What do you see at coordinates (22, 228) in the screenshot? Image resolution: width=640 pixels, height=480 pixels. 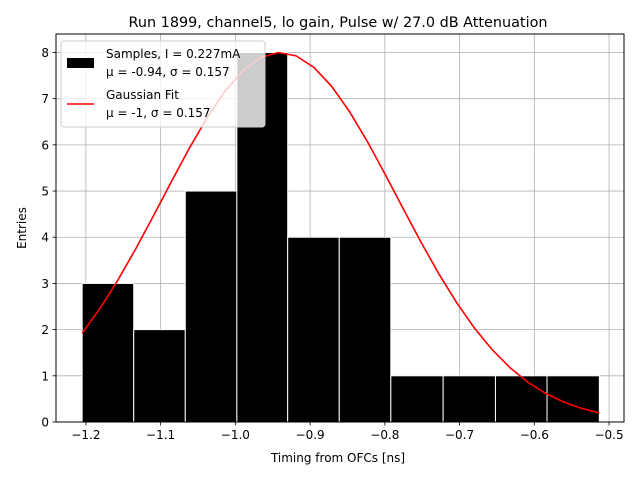 I see `y-axis-label: Entries` at bounding box center [22, 228].